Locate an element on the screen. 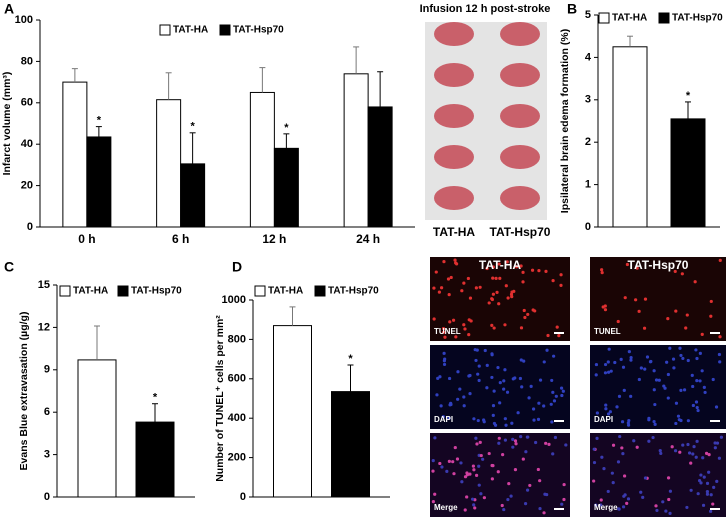 The image size is (728, 521). y-tick-label: 4 is located at coordinates (588, 57).